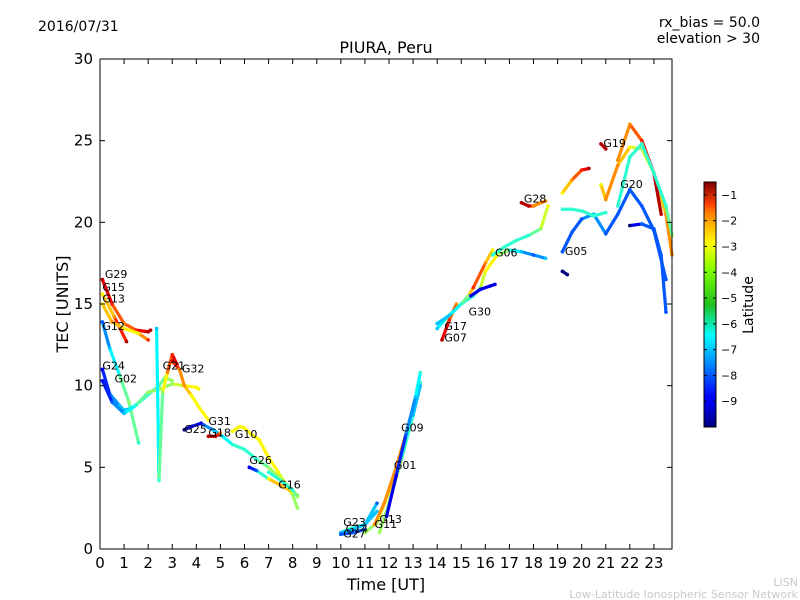 This screenshot has width=800, height=600. What do you see at coordinates (729, 195) in the screenshot?
I see `colorbar-tick-label: −1` at bounding box center [729, 195].